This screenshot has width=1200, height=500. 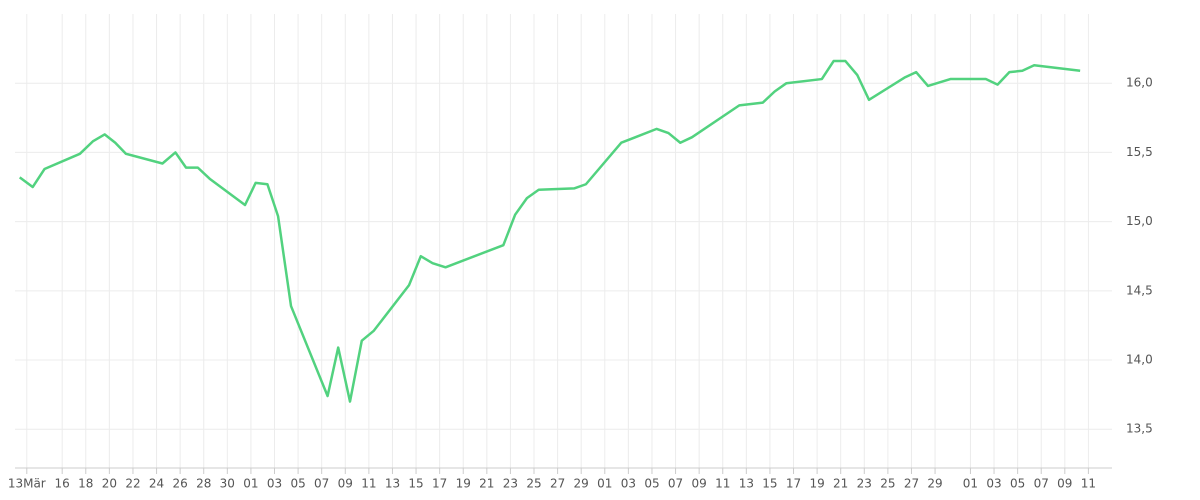 What do you see at coordinates (1139, 360) in the screenshot?
I see `y-tick-label: 14,0` at bounding box center [1139, 360].